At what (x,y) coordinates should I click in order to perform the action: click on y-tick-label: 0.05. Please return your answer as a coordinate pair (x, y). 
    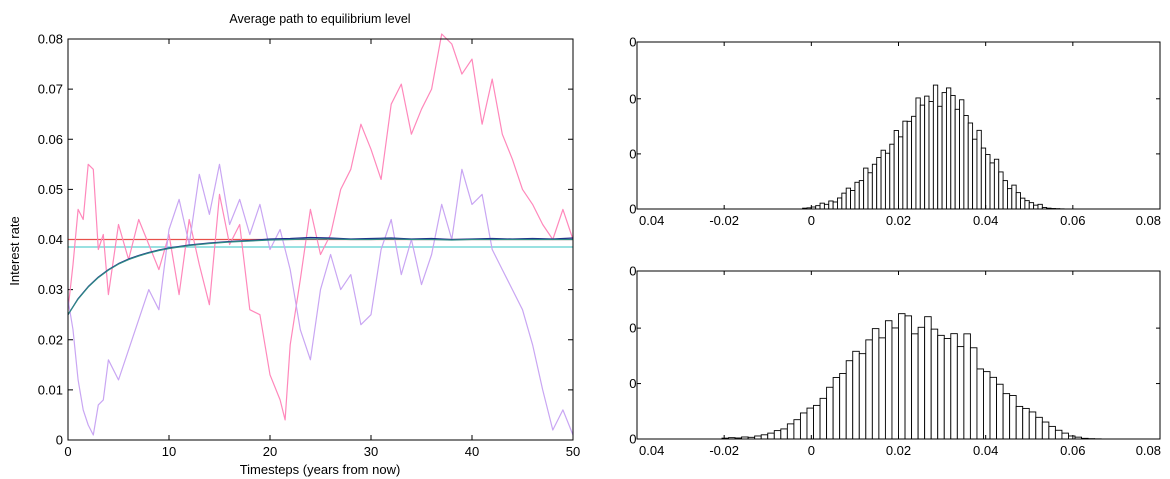
    Looking at the image, I should click on (50, 189).